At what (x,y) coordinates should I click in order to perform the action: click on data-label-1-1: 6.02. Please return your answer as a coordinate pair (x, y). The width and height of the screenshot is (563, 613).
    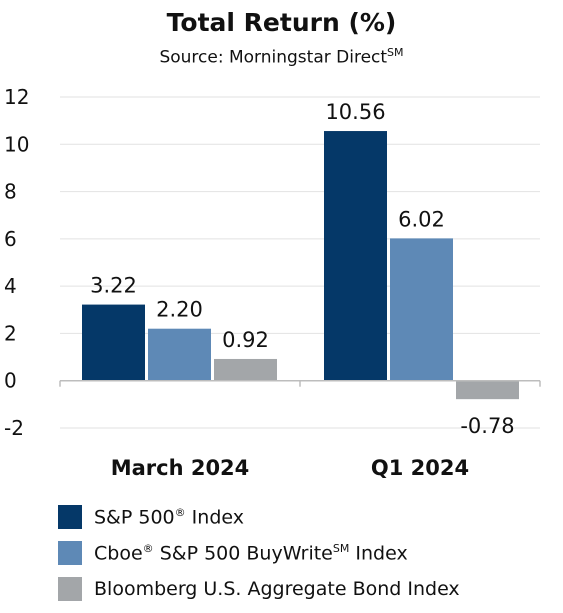
    Looking at the image, I should click on (421, 219).